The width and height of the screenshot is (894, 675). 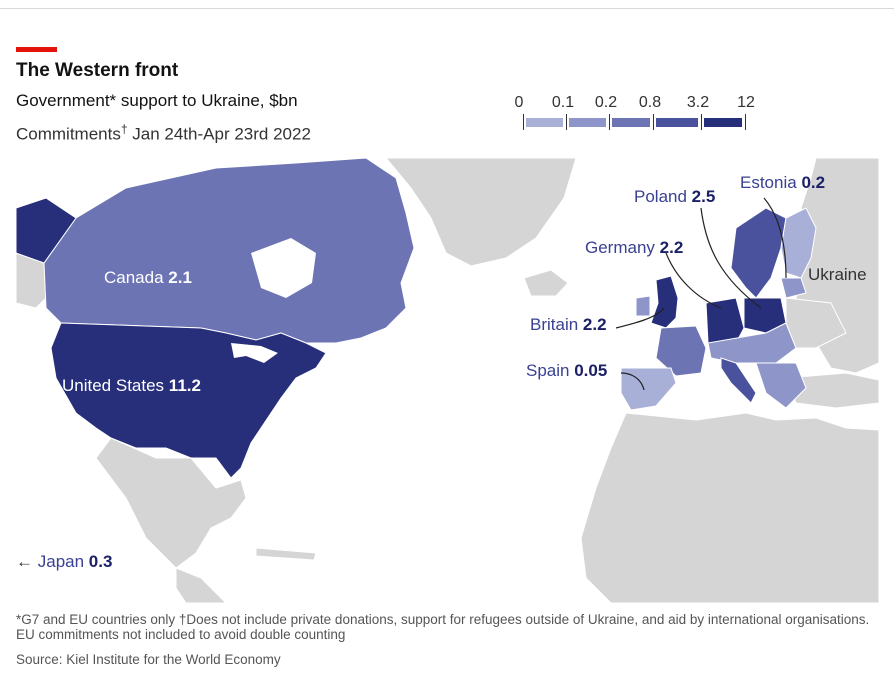 I want to click on poland-pointer, so click(x=731, y=258).